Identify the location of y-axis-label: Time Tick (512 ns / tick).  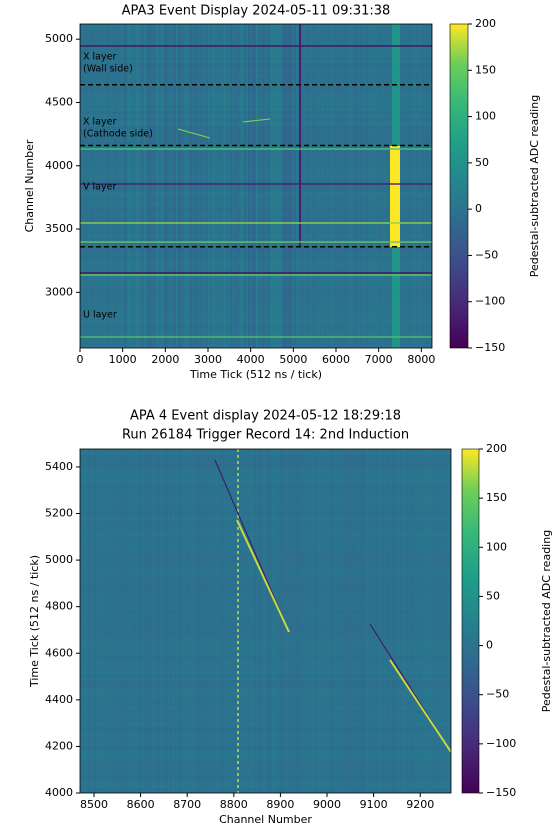
(34, 621).